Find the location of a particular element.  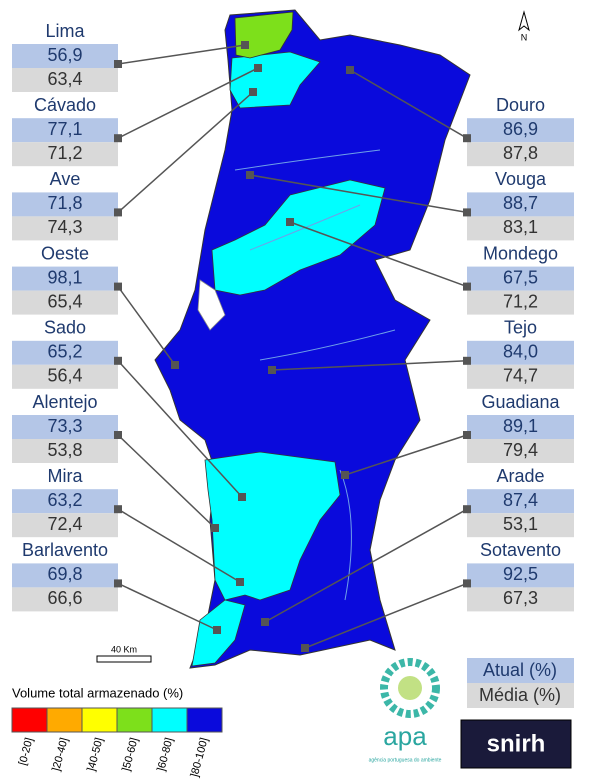

current-value: 69,8 is located at coordinates (64, 574).